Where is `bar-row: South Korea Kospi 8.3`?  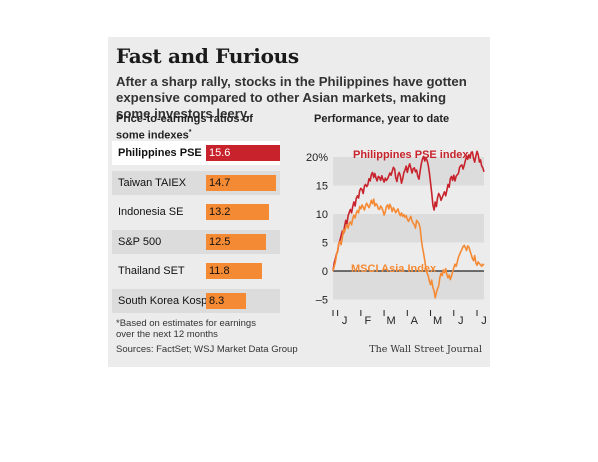 bar-row: South Korea Kospi 8.3 is located at coordinates (196, 300).